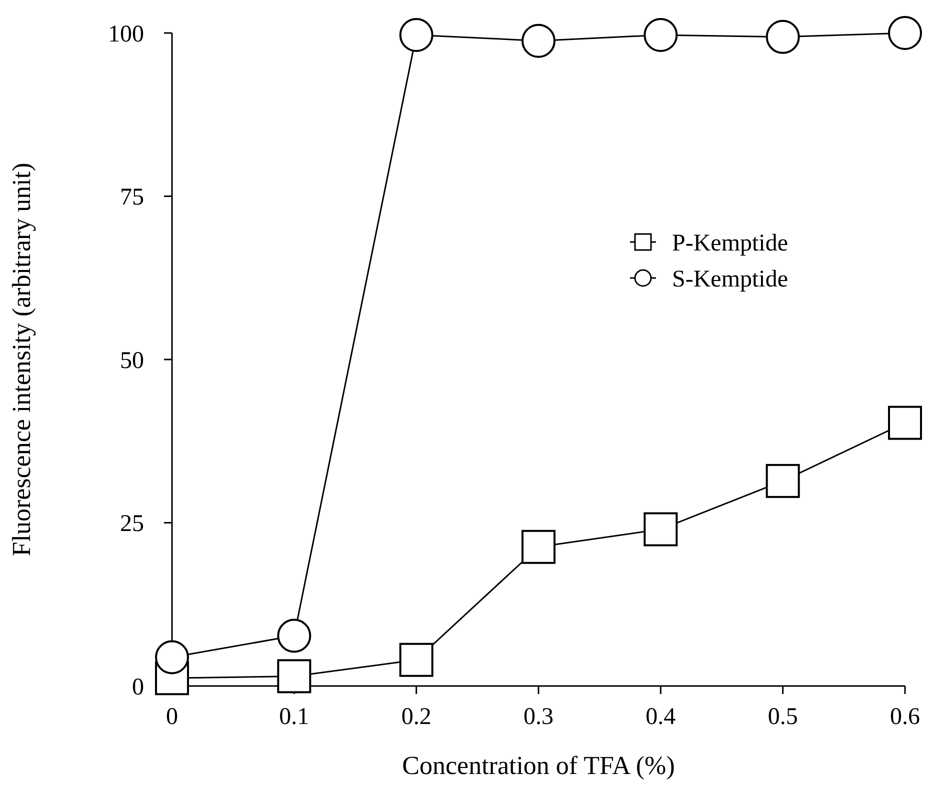 This screenshot has width=930, height=796. I want to click on y-axis-title: Fluorescence intensity (arbitrary unit), so click(21, 359).